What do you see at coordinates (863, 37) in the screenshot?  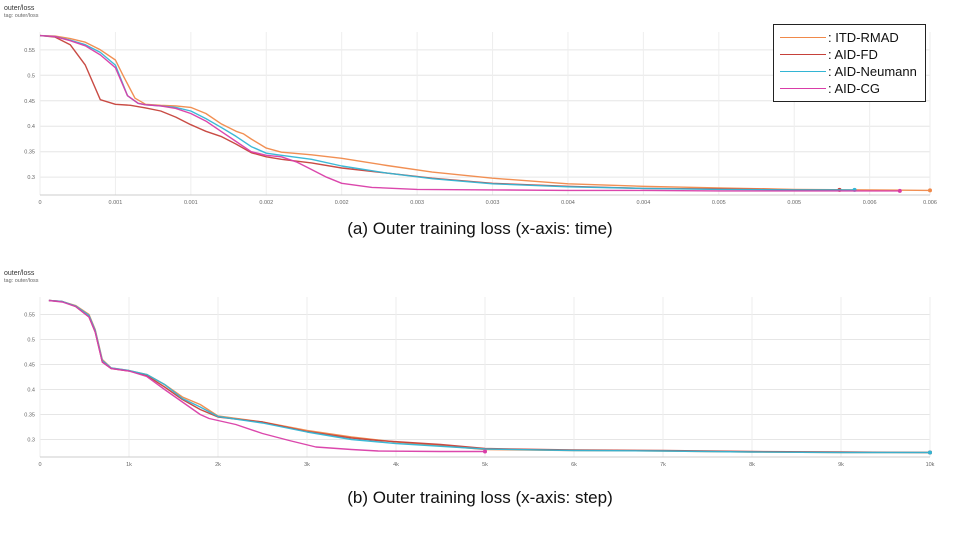 I see `legend-label: : ITD-RMAD` at bounding box center [863, 37].